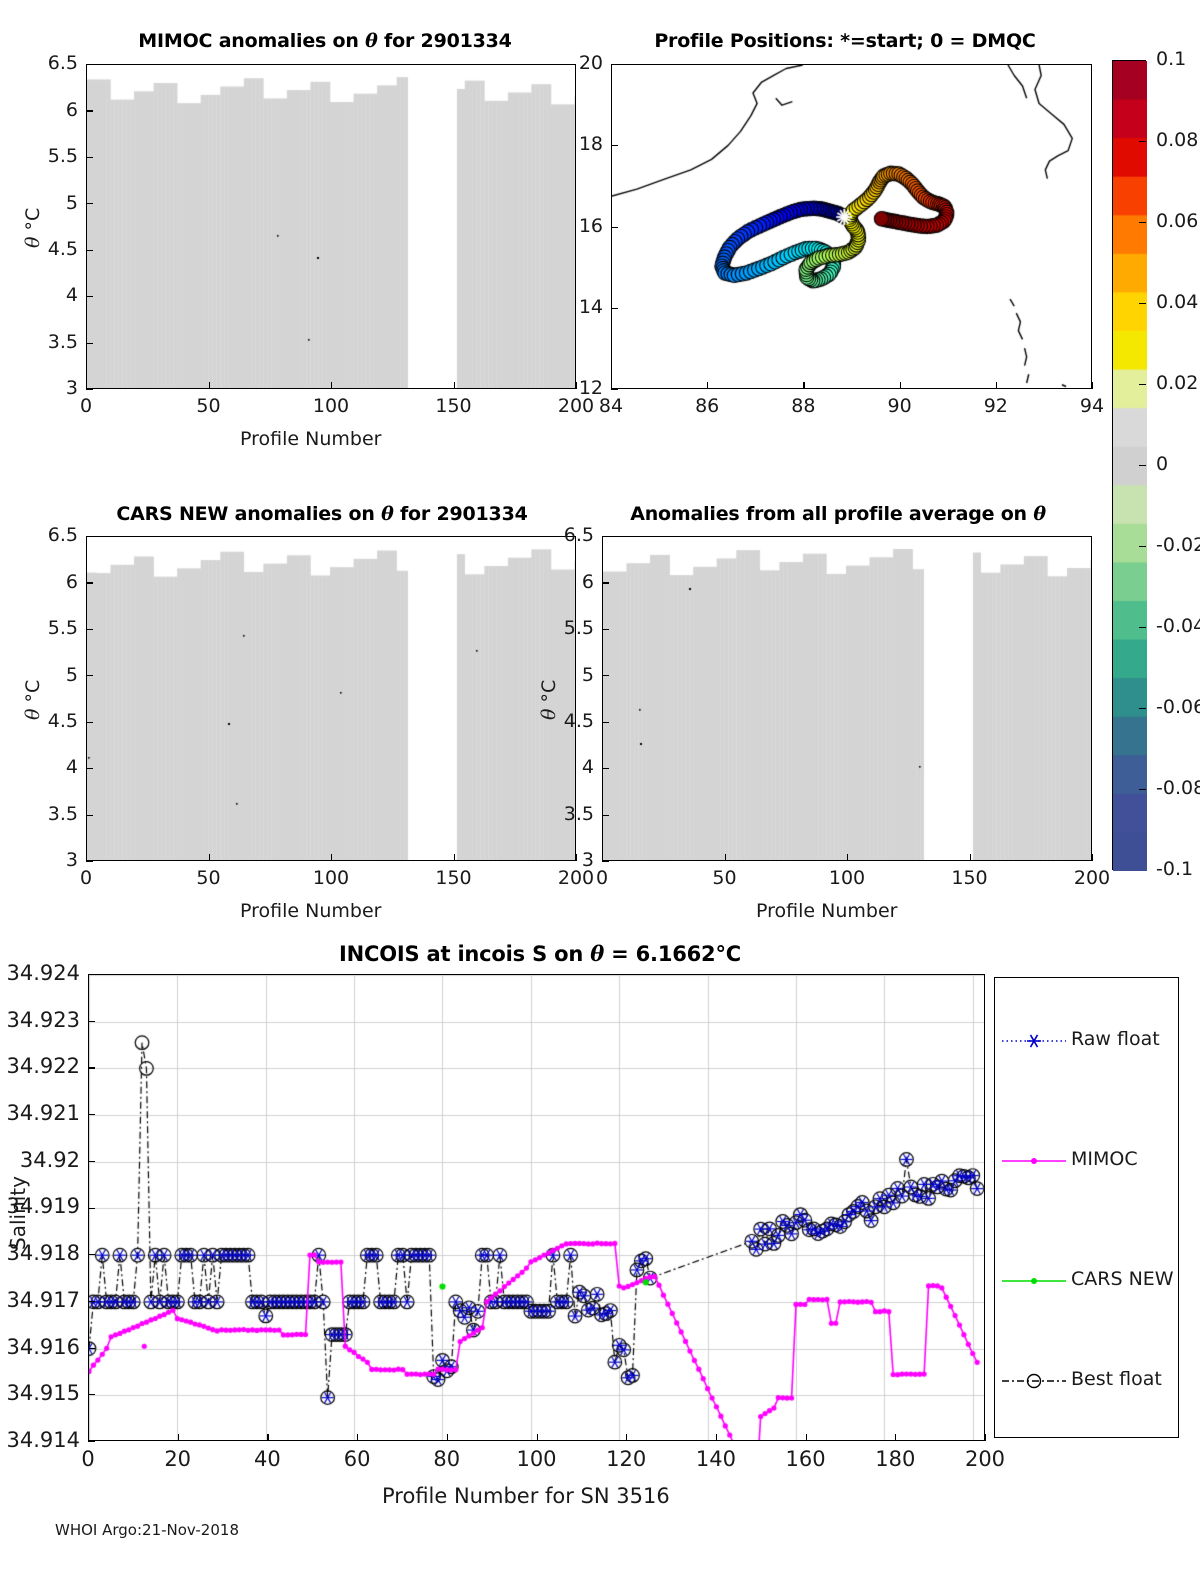  What do you see at coordinates (1162, 464) in the screenshot?
I see `colorbar-tick-label: 0` at bounding box center [1162, 464].